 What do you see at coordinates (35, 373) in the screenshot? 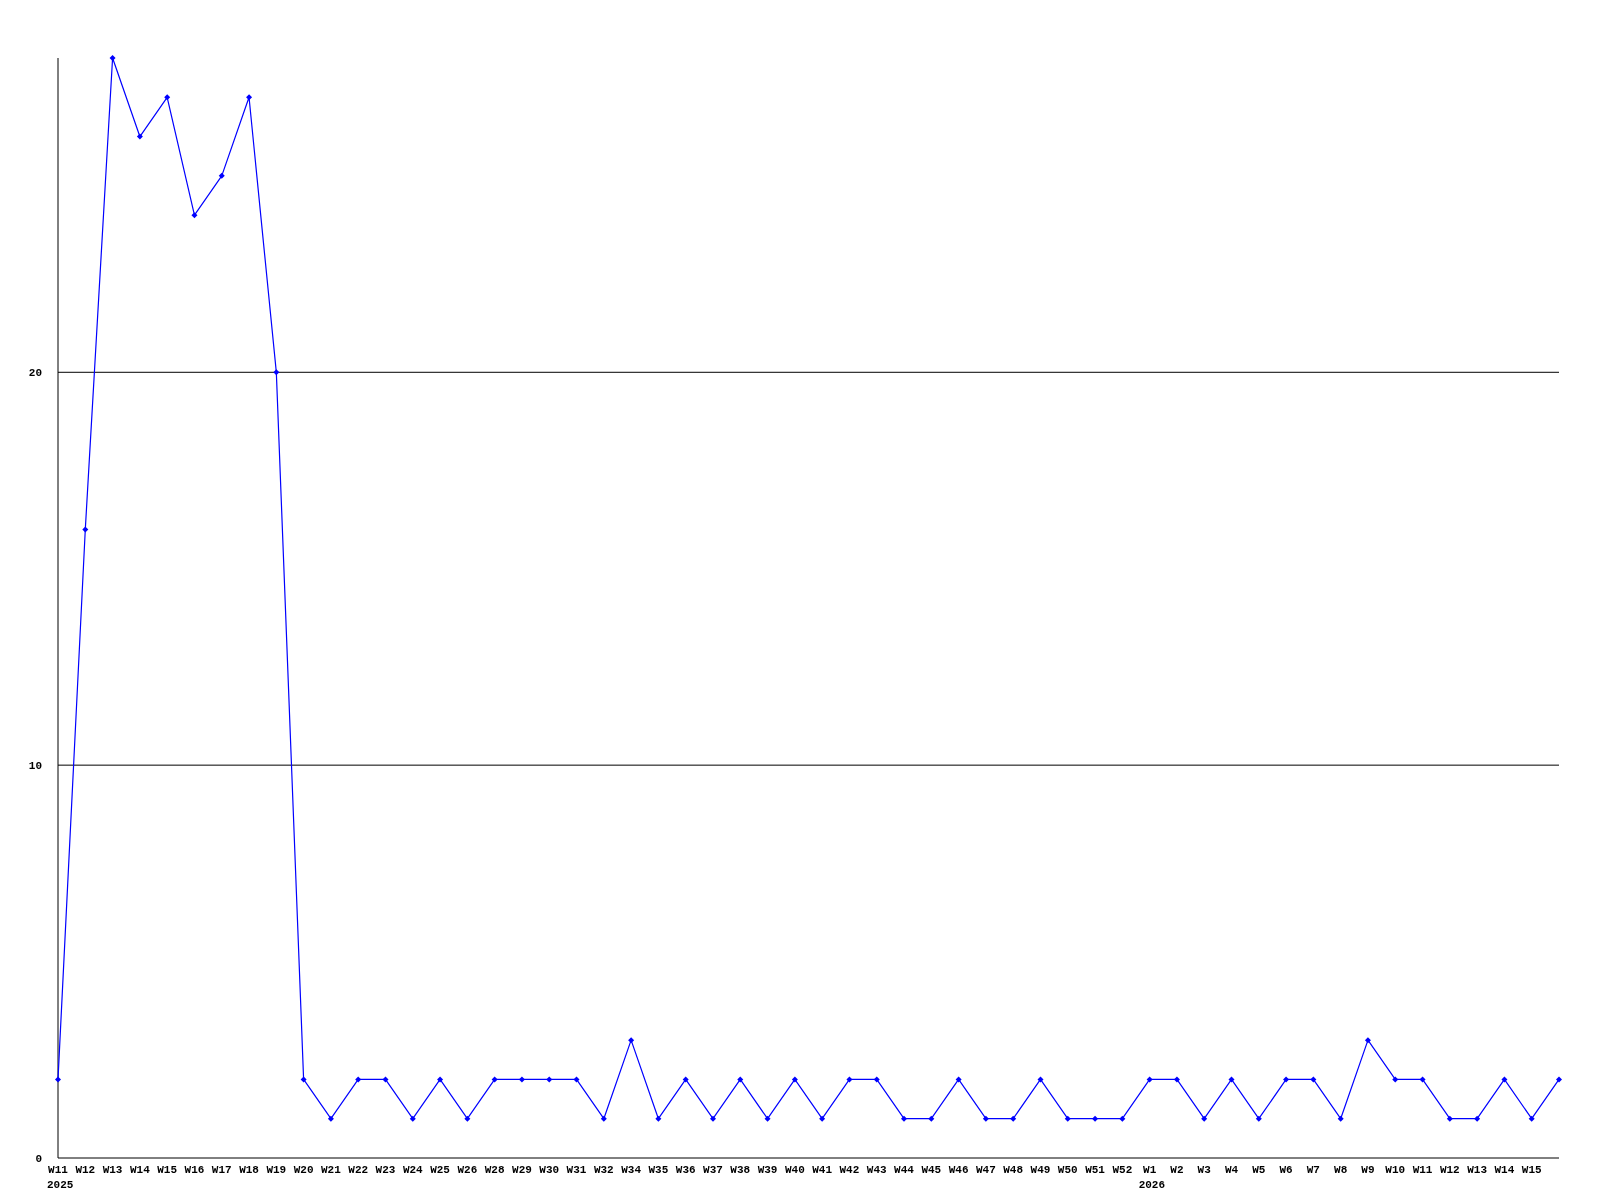
I see `y-tick-label: 20` at bounding box center [35, 373].